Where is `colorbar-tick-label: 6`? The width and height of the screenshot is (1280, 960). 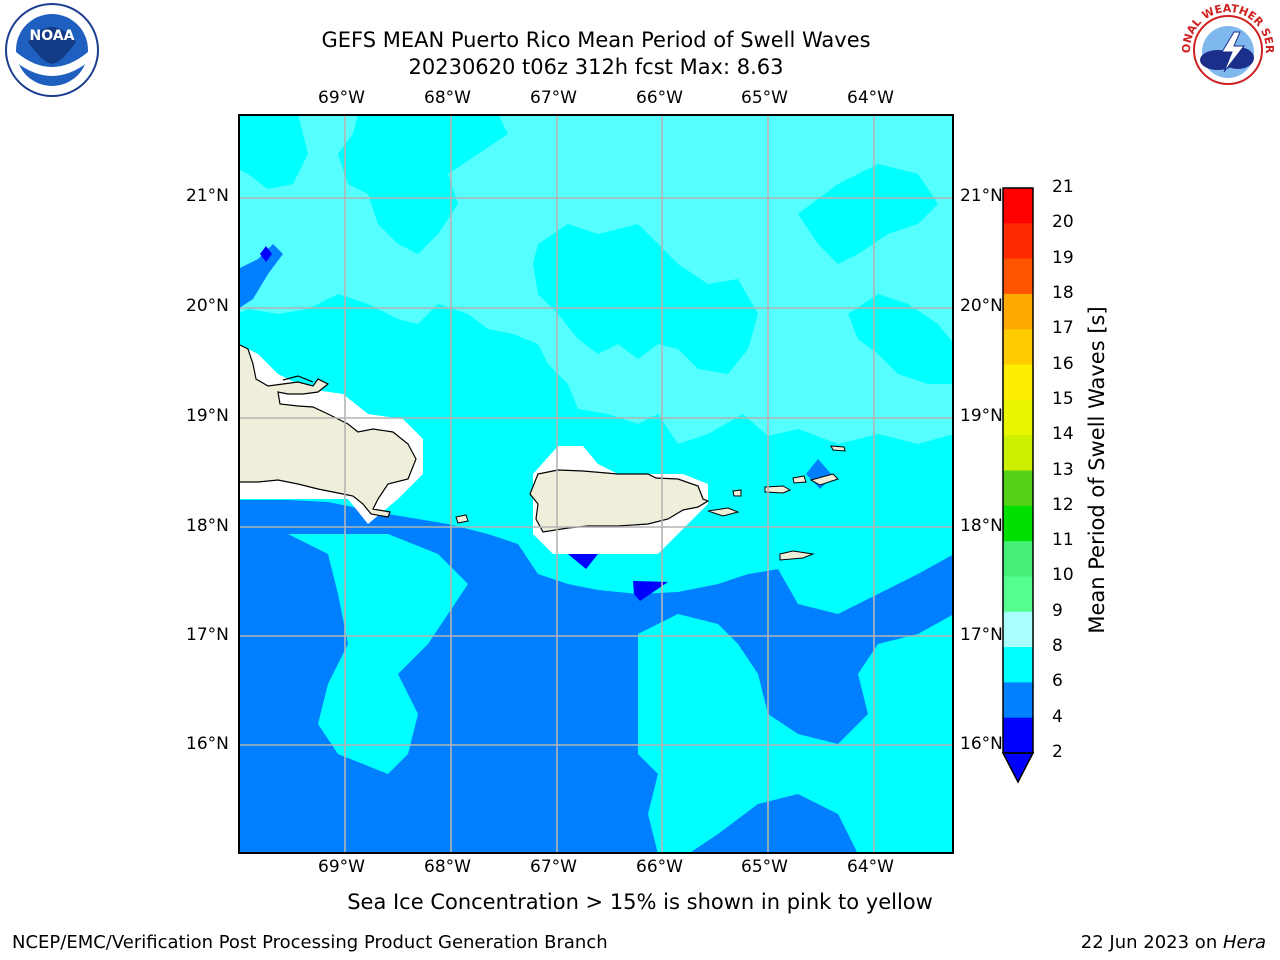 colorbar-tick-label: 6 is located at coordinates (1057, 681).